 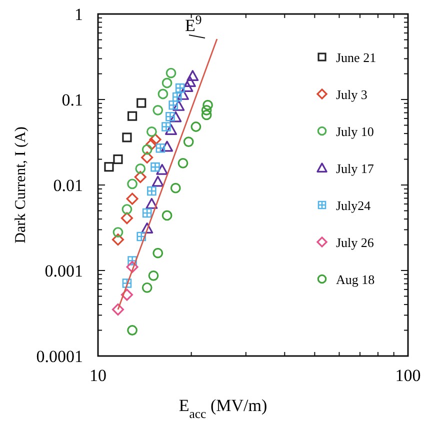 I want to click on y-tick-label: 0.1, so click(x=72, y=100).